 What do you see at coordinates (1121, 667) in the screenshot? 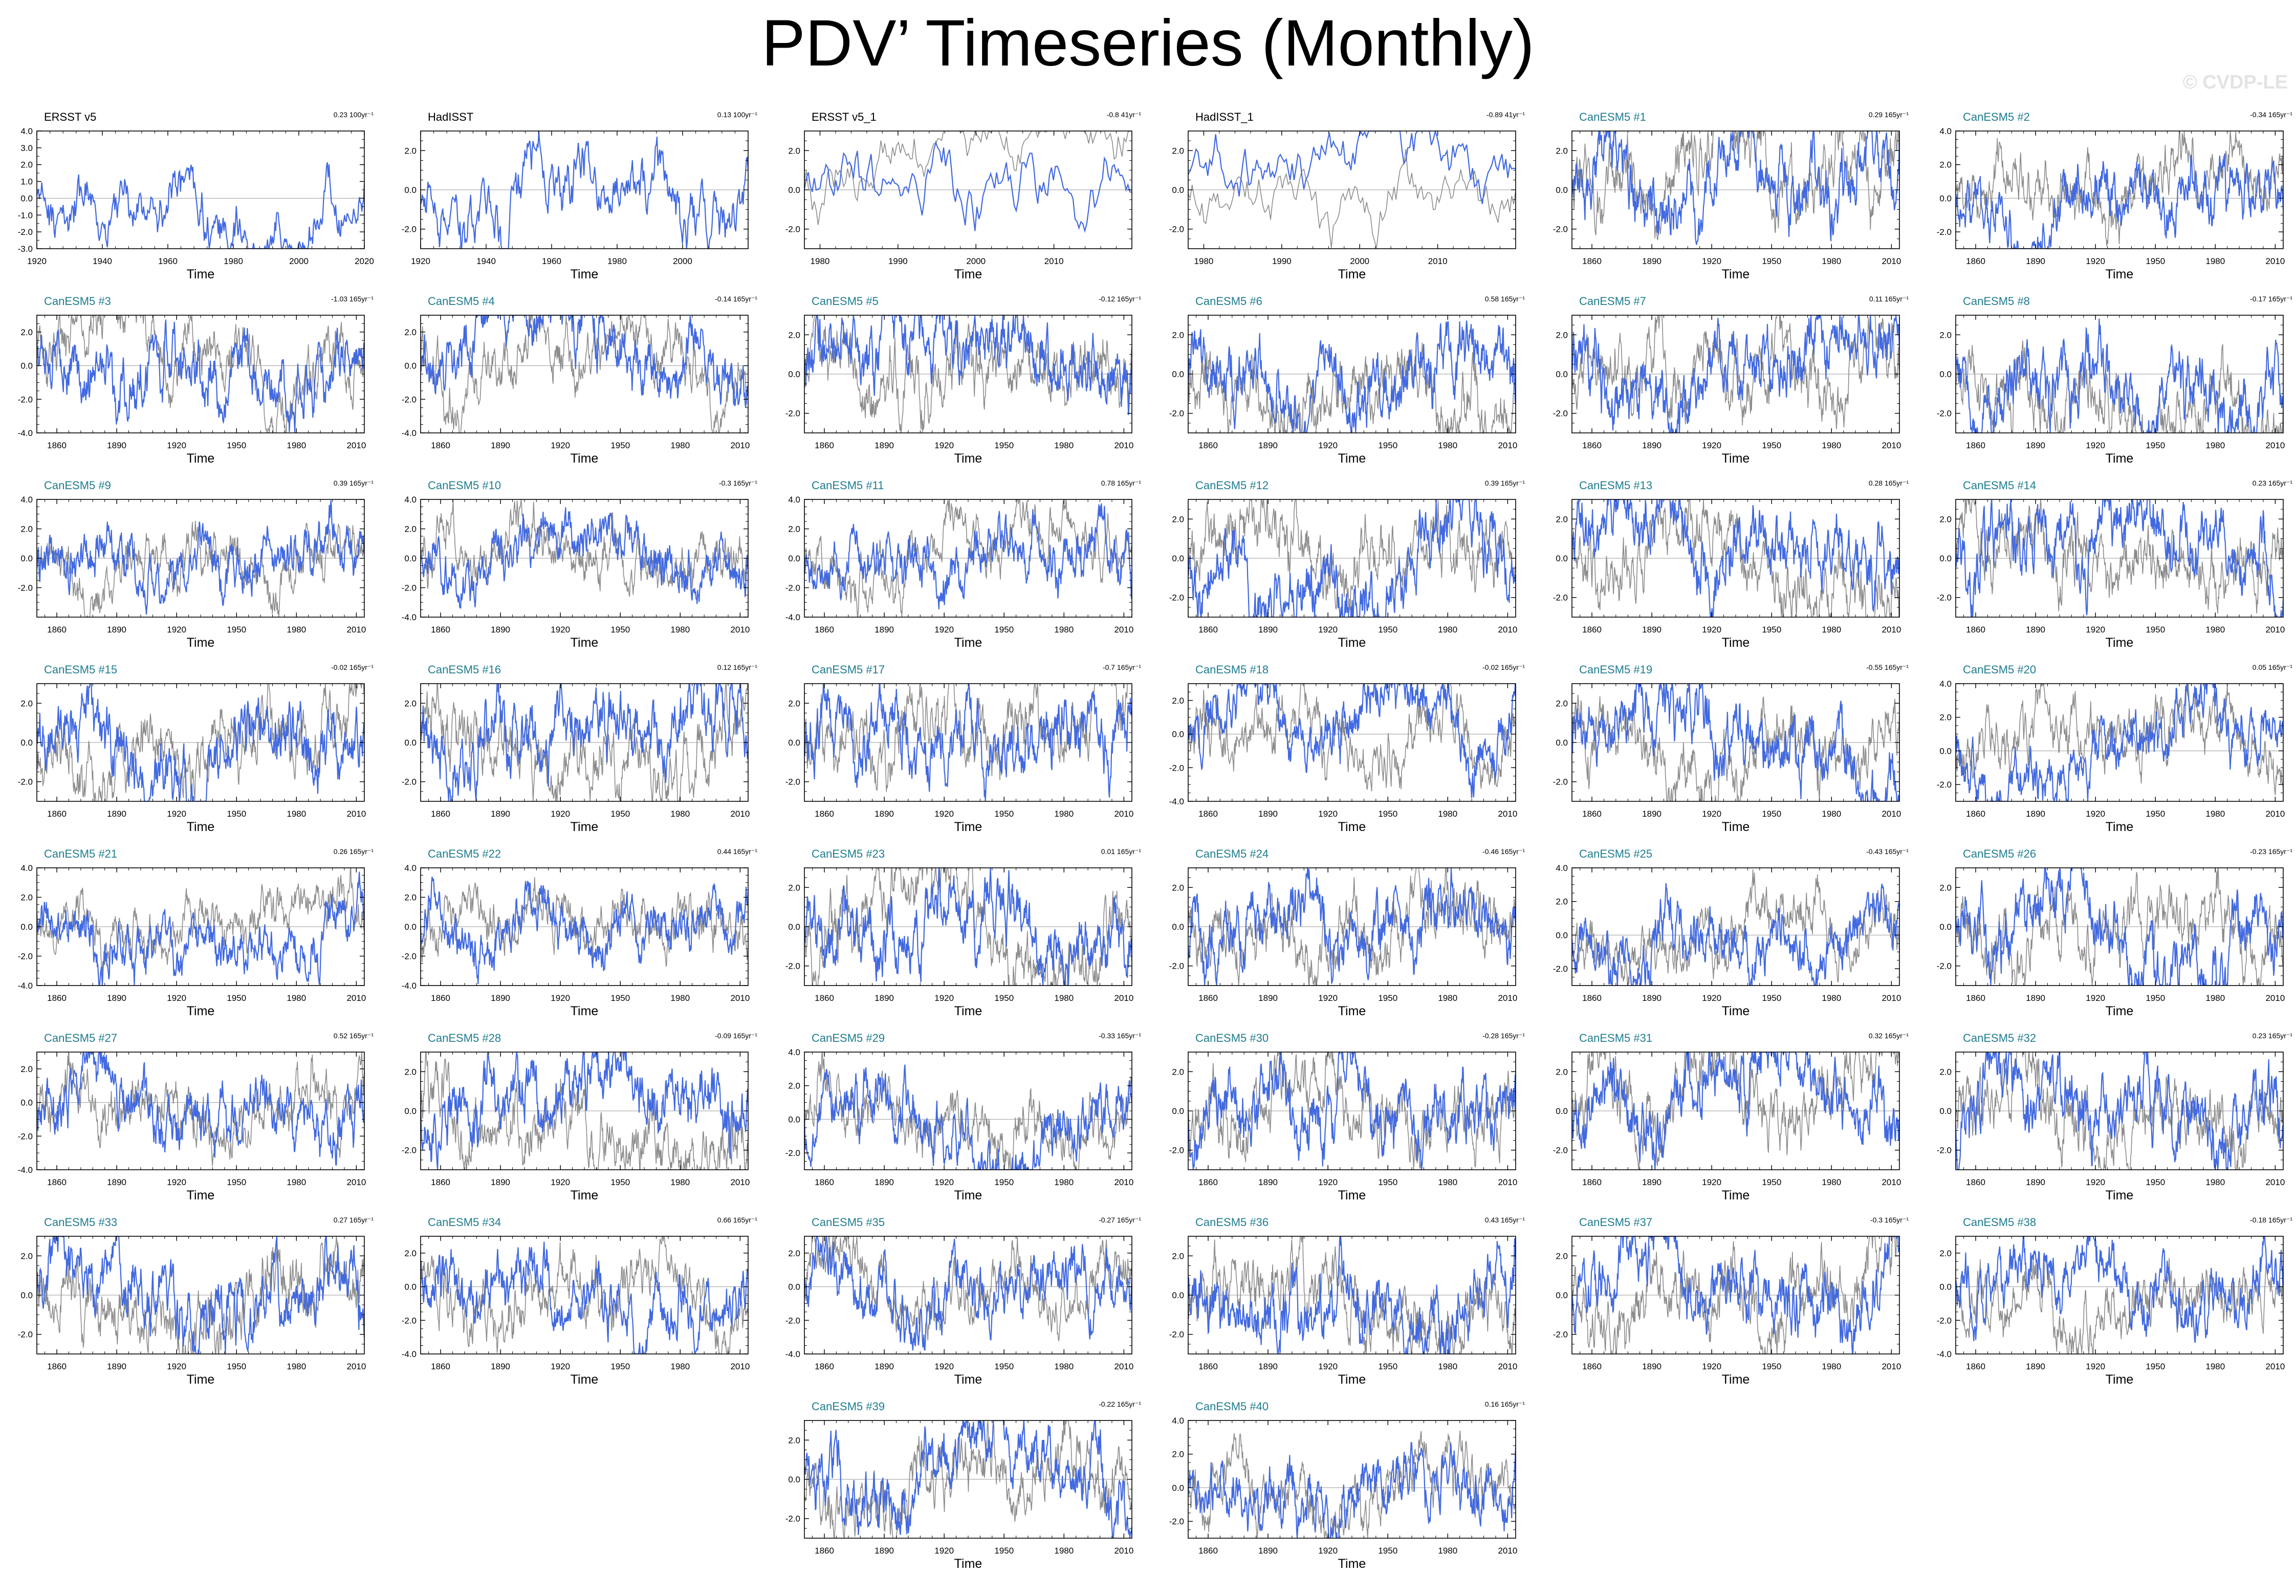
I see `trend-label: -0.7 165yr⁻¹` at bounding box center [1121, 667].